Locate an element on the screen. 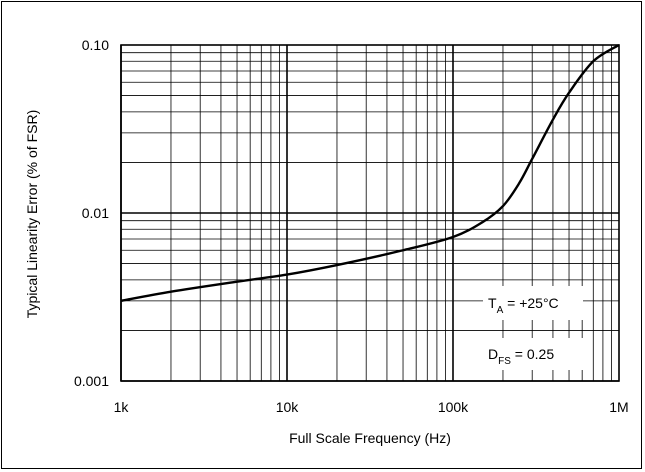 This screenshot has height=472, width=645. ta-annotation-bg is located at coordinates (533, 303).